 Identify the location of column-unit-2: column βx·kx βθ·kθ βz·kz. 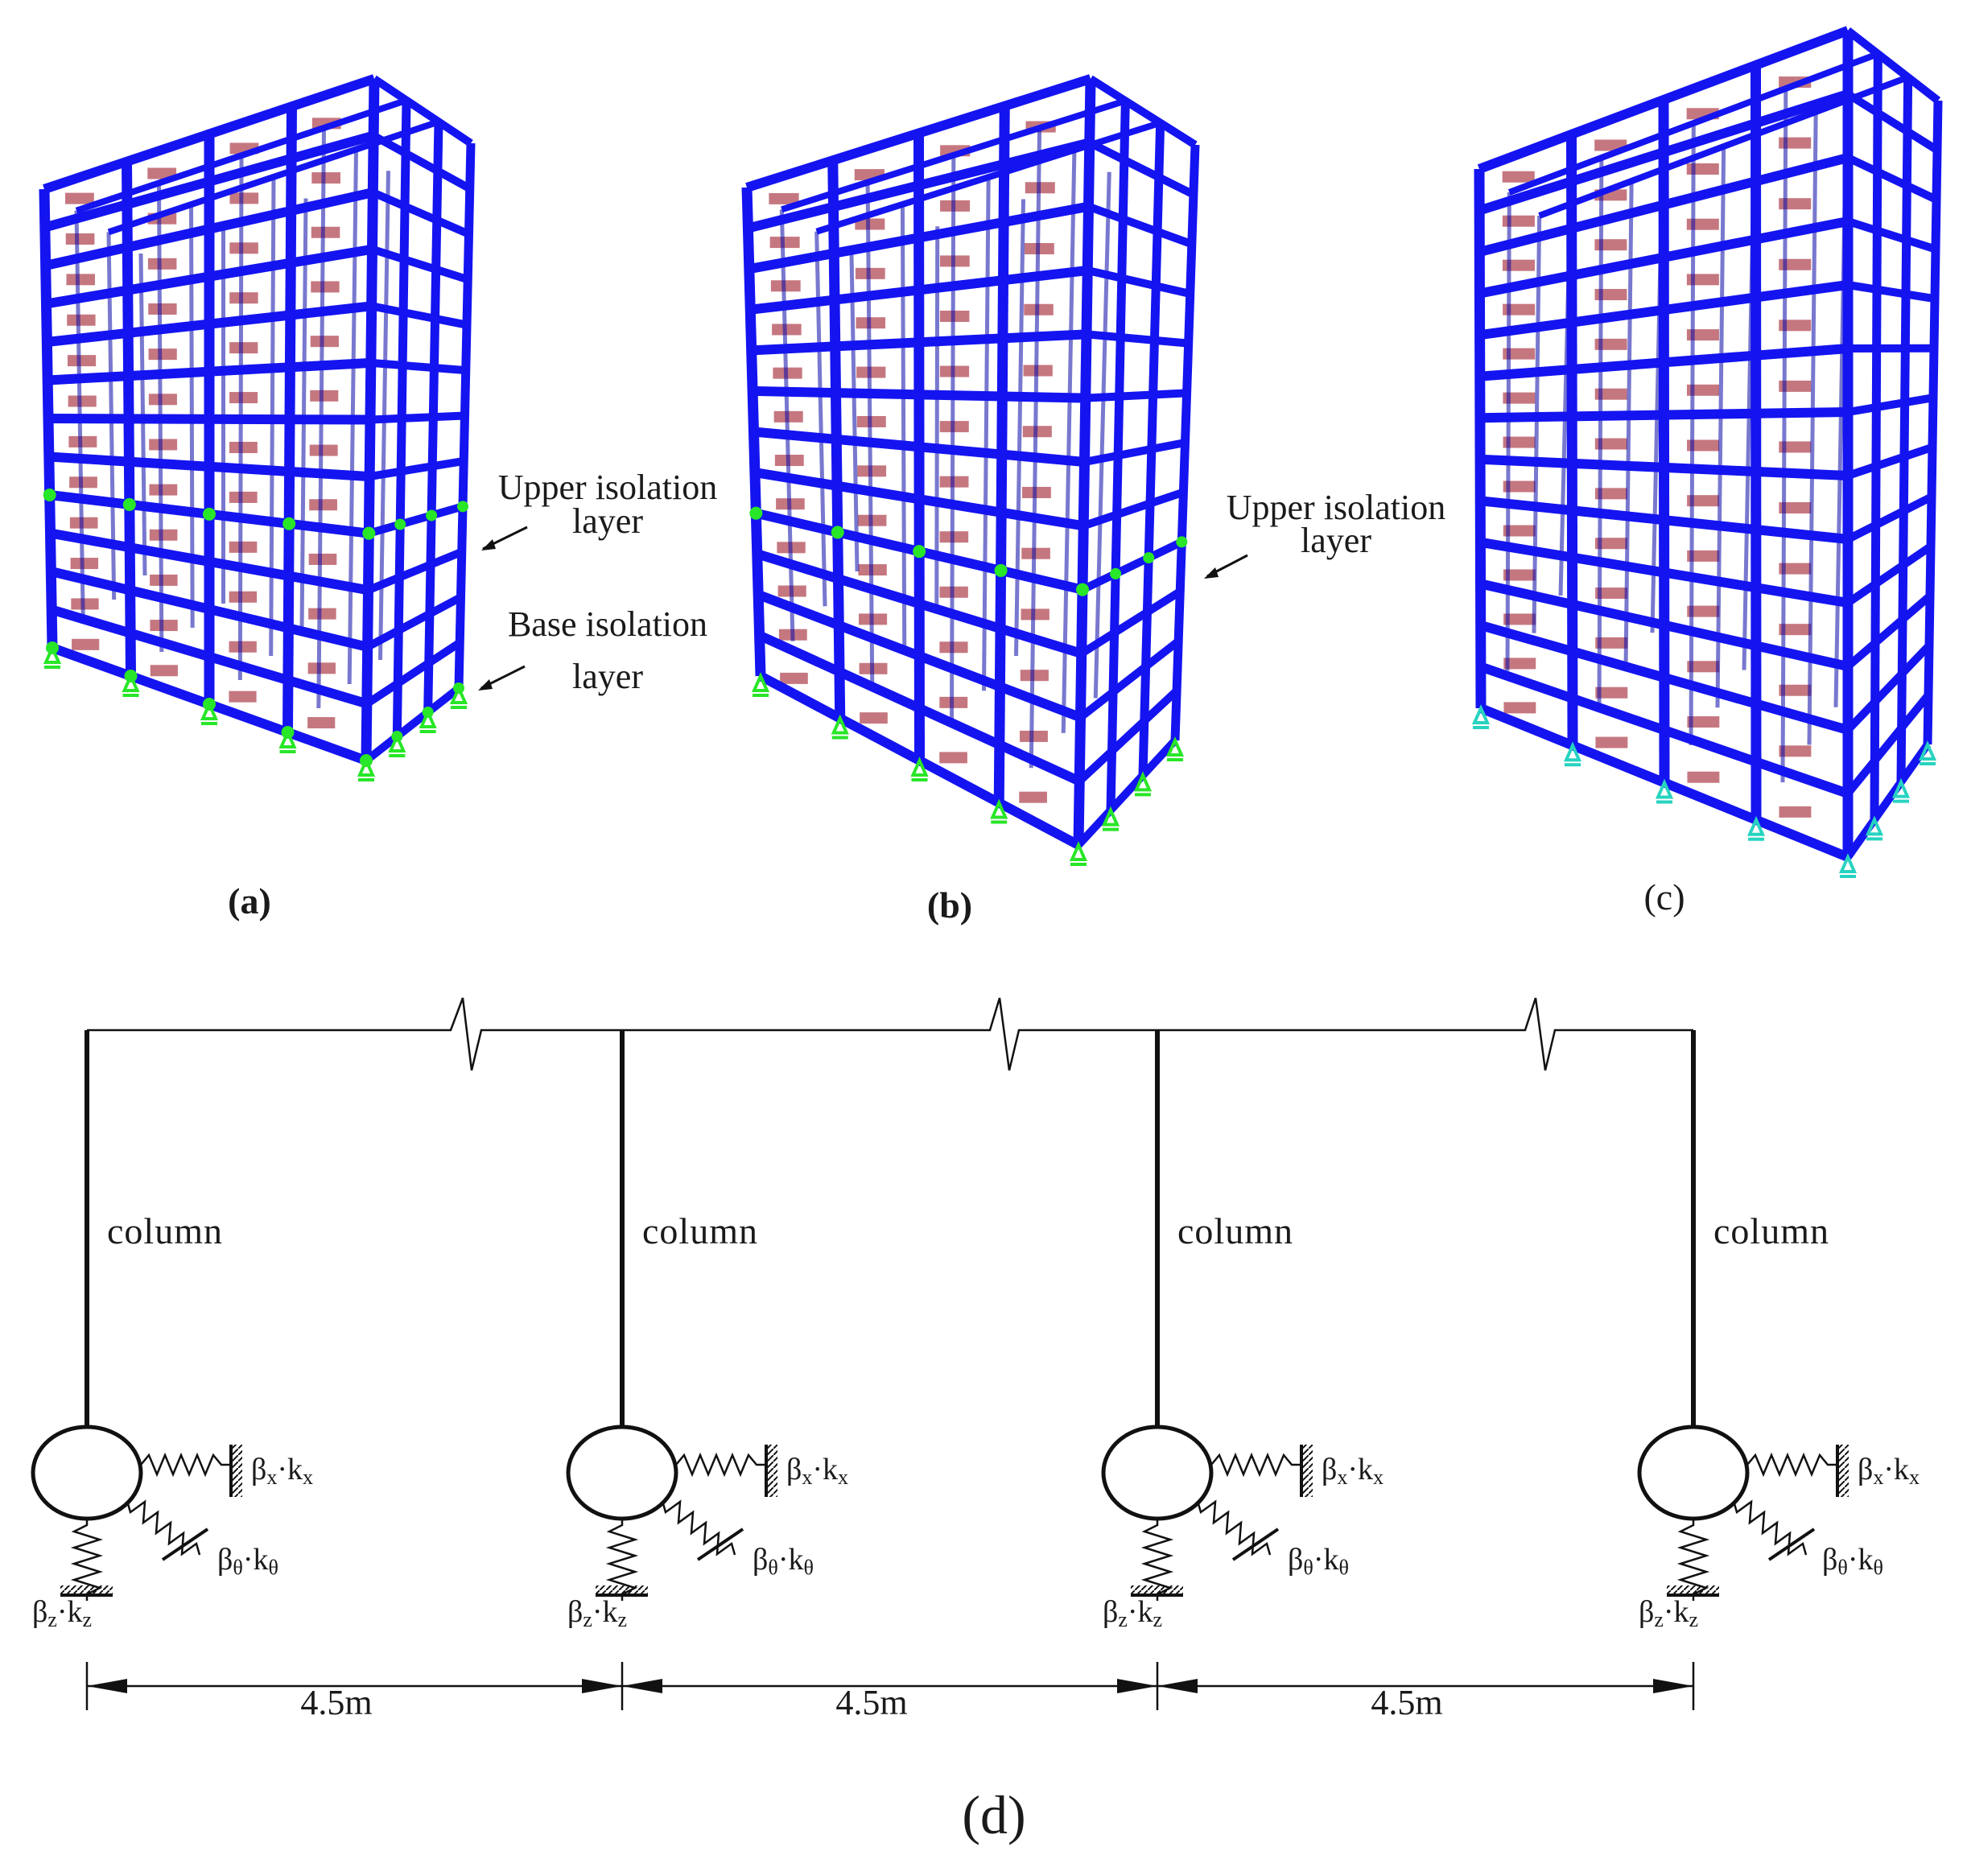
(707, 1330).